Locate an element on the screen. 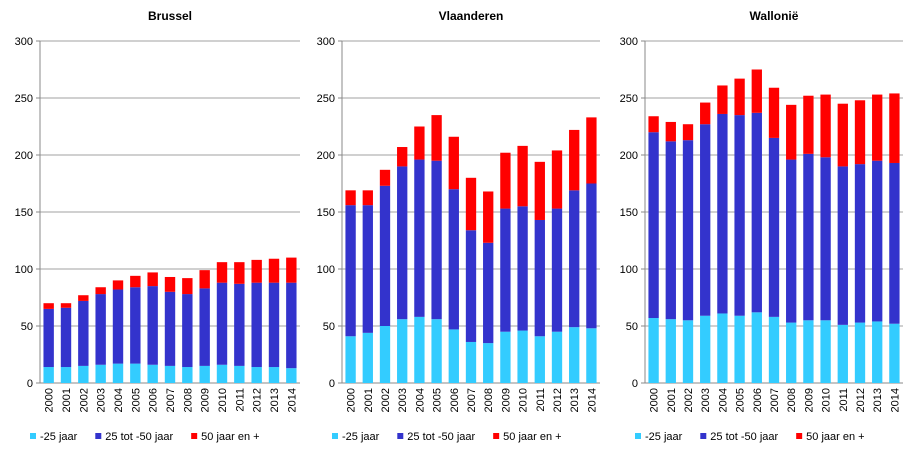 This screenshot has width=906, height=452. y-tick-label: 200 is located at coordinates (629, 156).